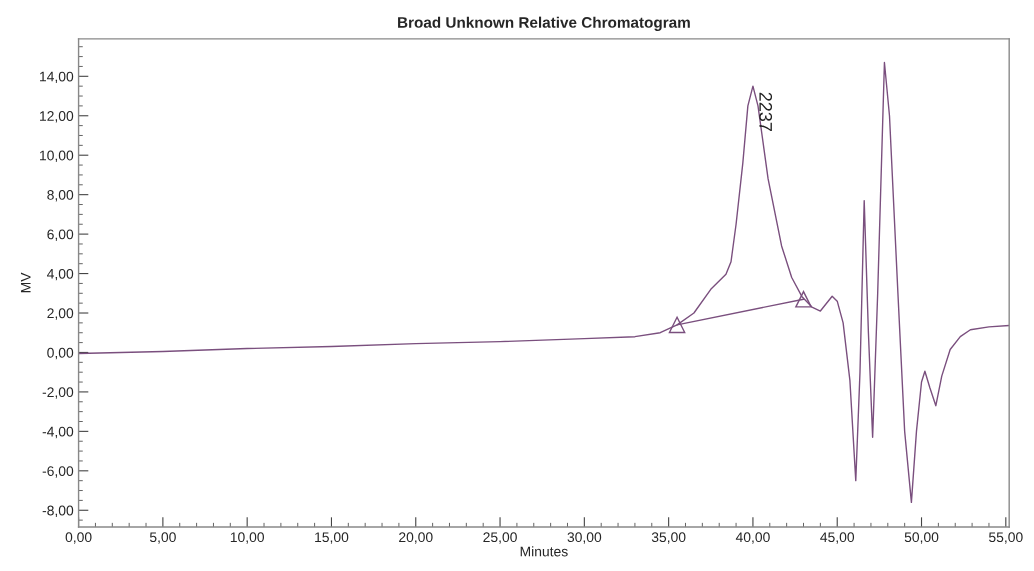 The height and width of the screenshot is (571, 1034). What do you see at coordinates (162, 538) in the screenshot?
I see `x-tick-label: 5,00` at bounding box center [162, 538].